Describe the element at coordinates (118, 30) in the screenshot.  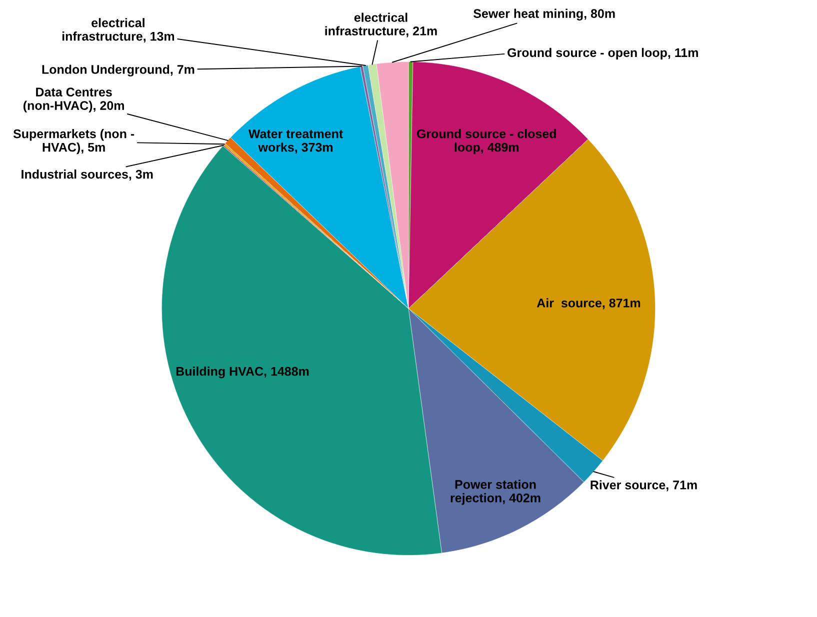
I see `slice-label: electrical infrastructure, 13m` at that location.